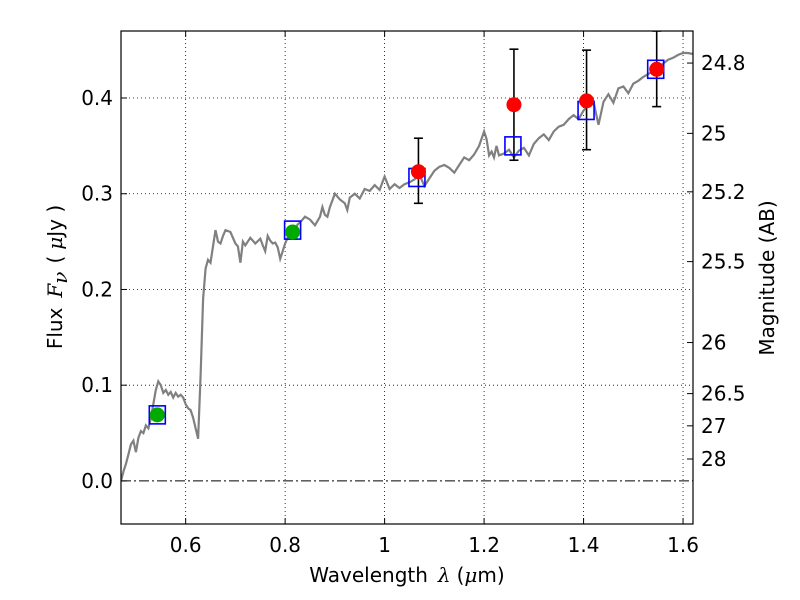 The image size is (800, 600). What do you see at coordinates (384, 545) in the screenshot?
I see `x-tick-label: 1` at bounding box center [384, 545].